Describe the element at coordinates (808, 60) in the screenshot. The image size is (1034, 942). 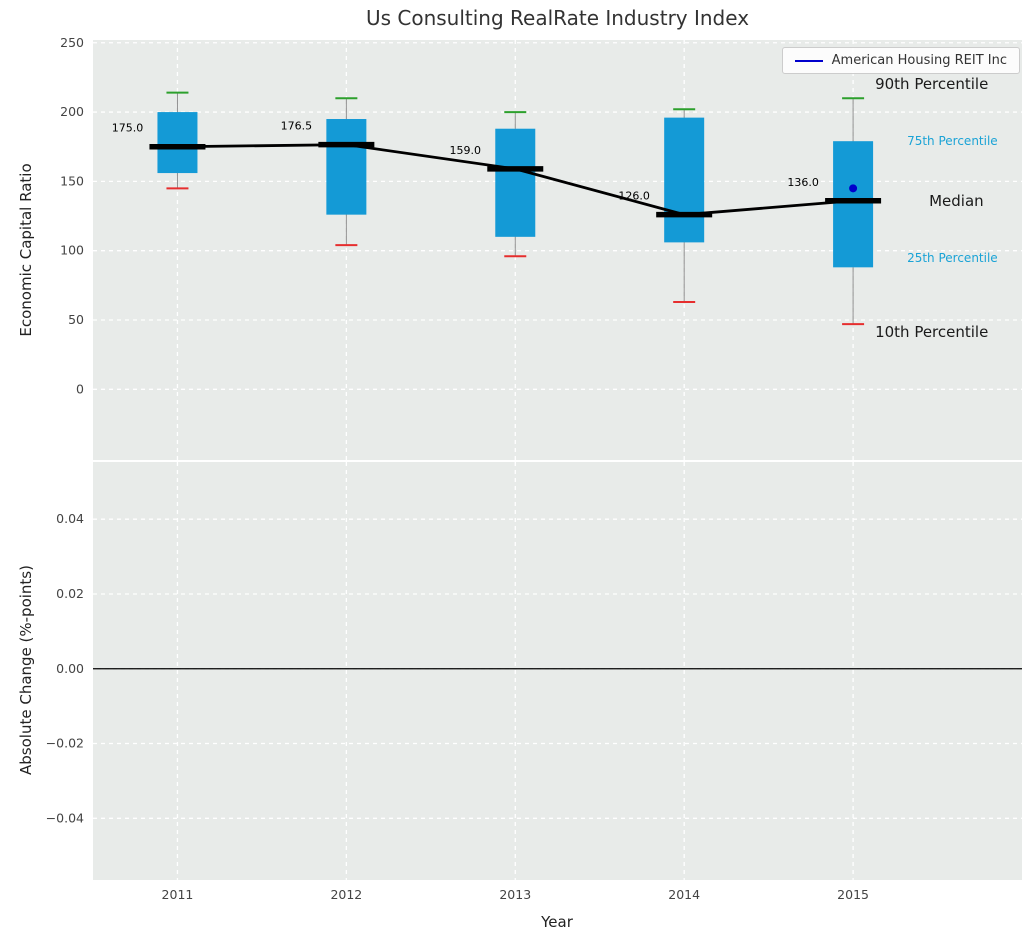
I see `legend-line-swatch` at that location.